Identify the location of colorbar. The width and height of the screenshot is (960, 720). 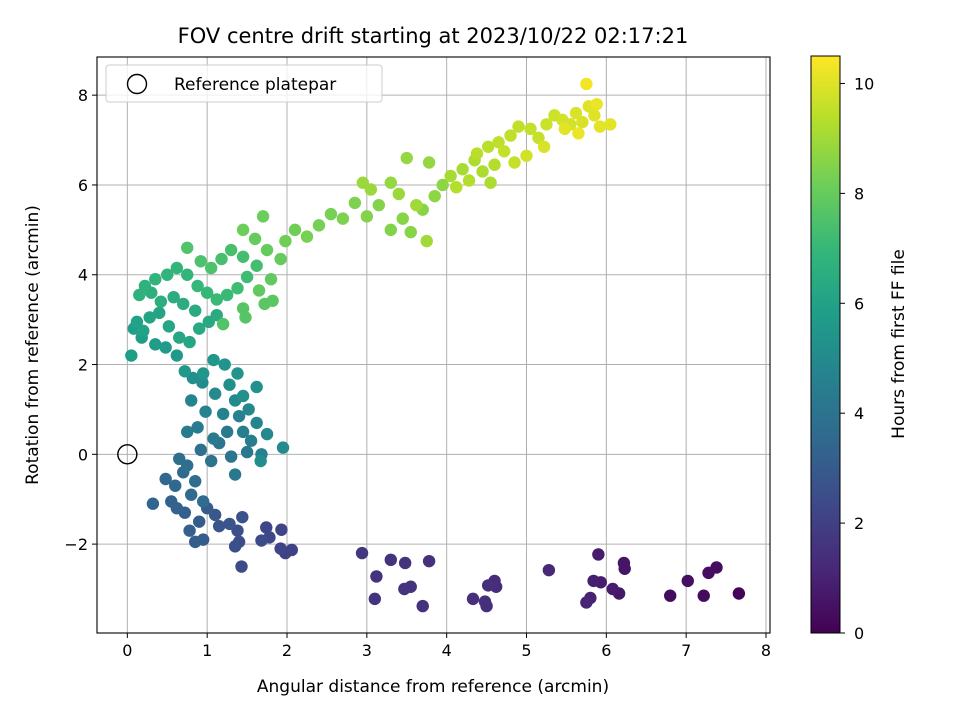
(825, 344).